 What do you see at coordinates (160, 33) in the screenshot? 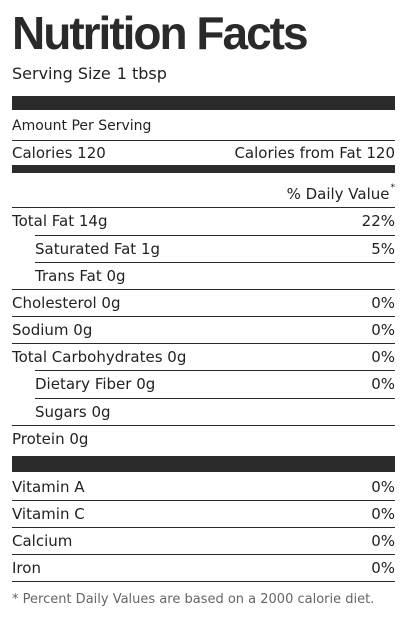
I see `label-title: Nutrition Facts` at bounding box center [160, 33].